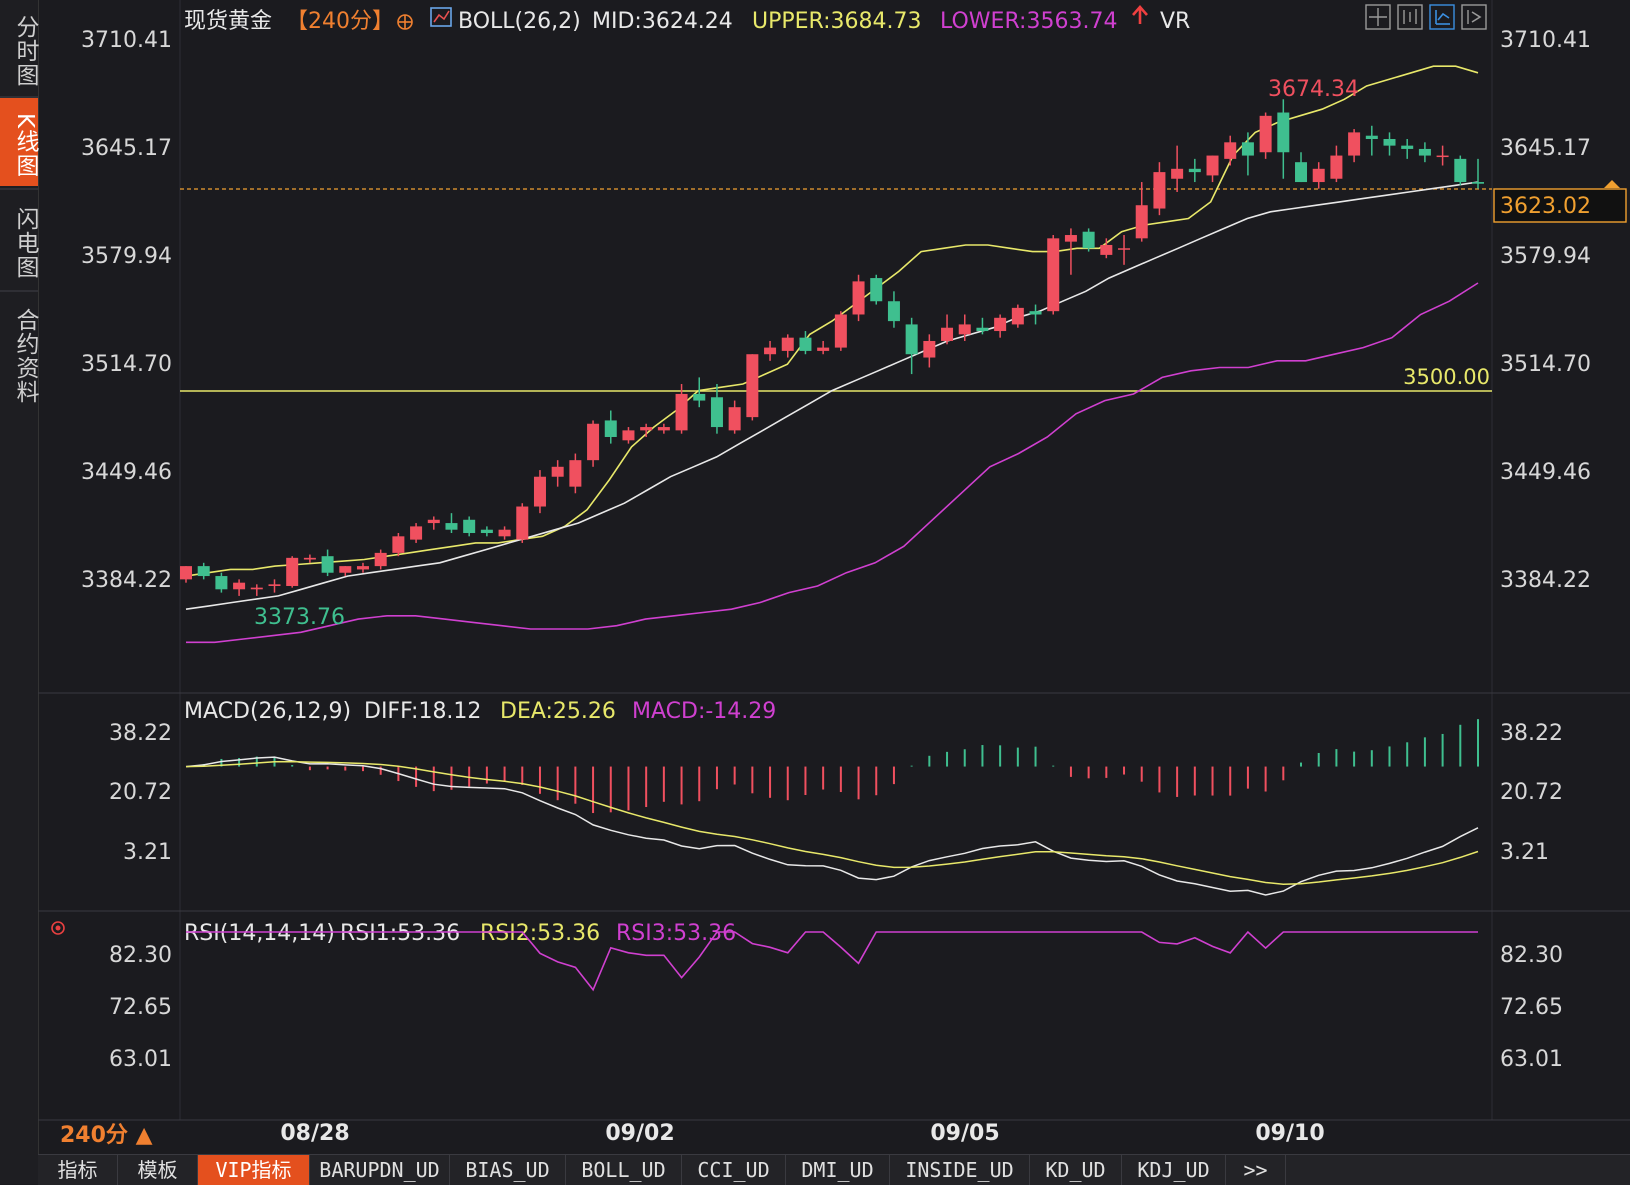  Describe the element at coordinates (960, 1170) in the screenshot. I see `tab-inside: INSIDE_UD` at that location.